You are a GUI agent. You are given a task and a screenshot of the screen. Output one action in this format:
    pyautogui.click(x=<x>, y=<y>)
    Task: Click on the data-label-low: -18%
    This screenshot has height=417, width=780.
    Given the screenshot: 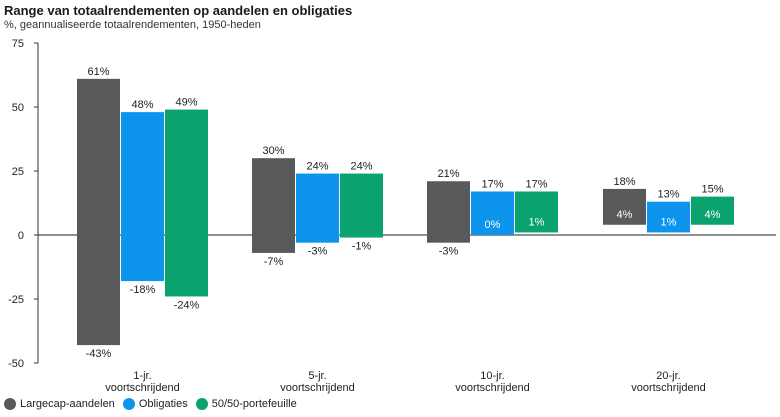 What is the action you would take?
    pyautogui.click(x=143, y=290)
    